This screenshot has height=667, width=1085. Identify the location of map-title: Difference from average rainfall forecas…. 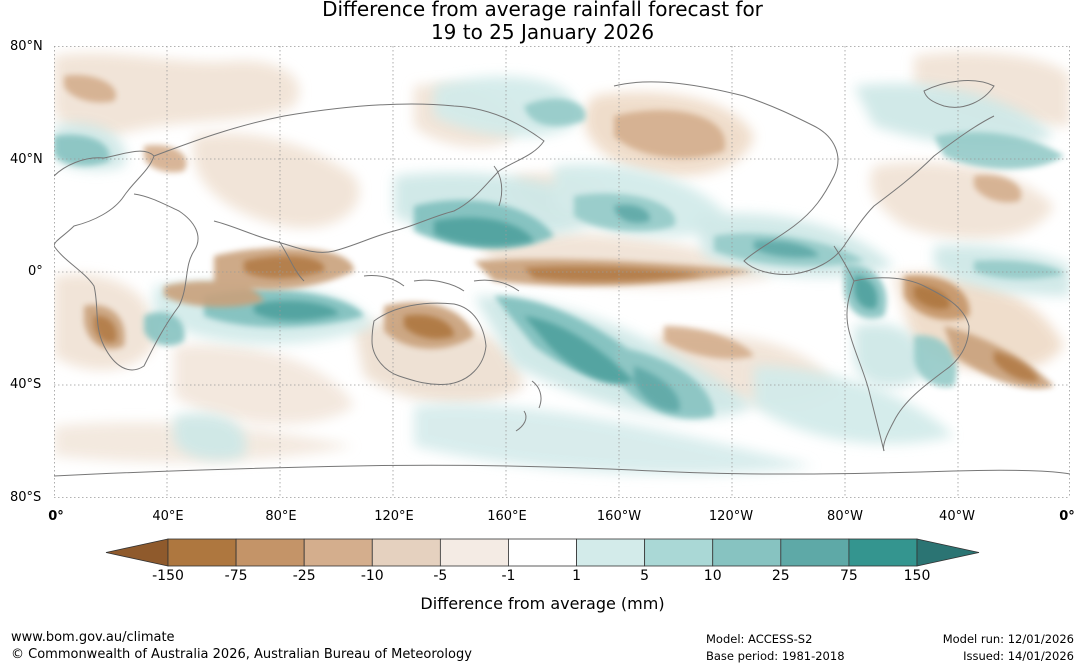
(542, 22).